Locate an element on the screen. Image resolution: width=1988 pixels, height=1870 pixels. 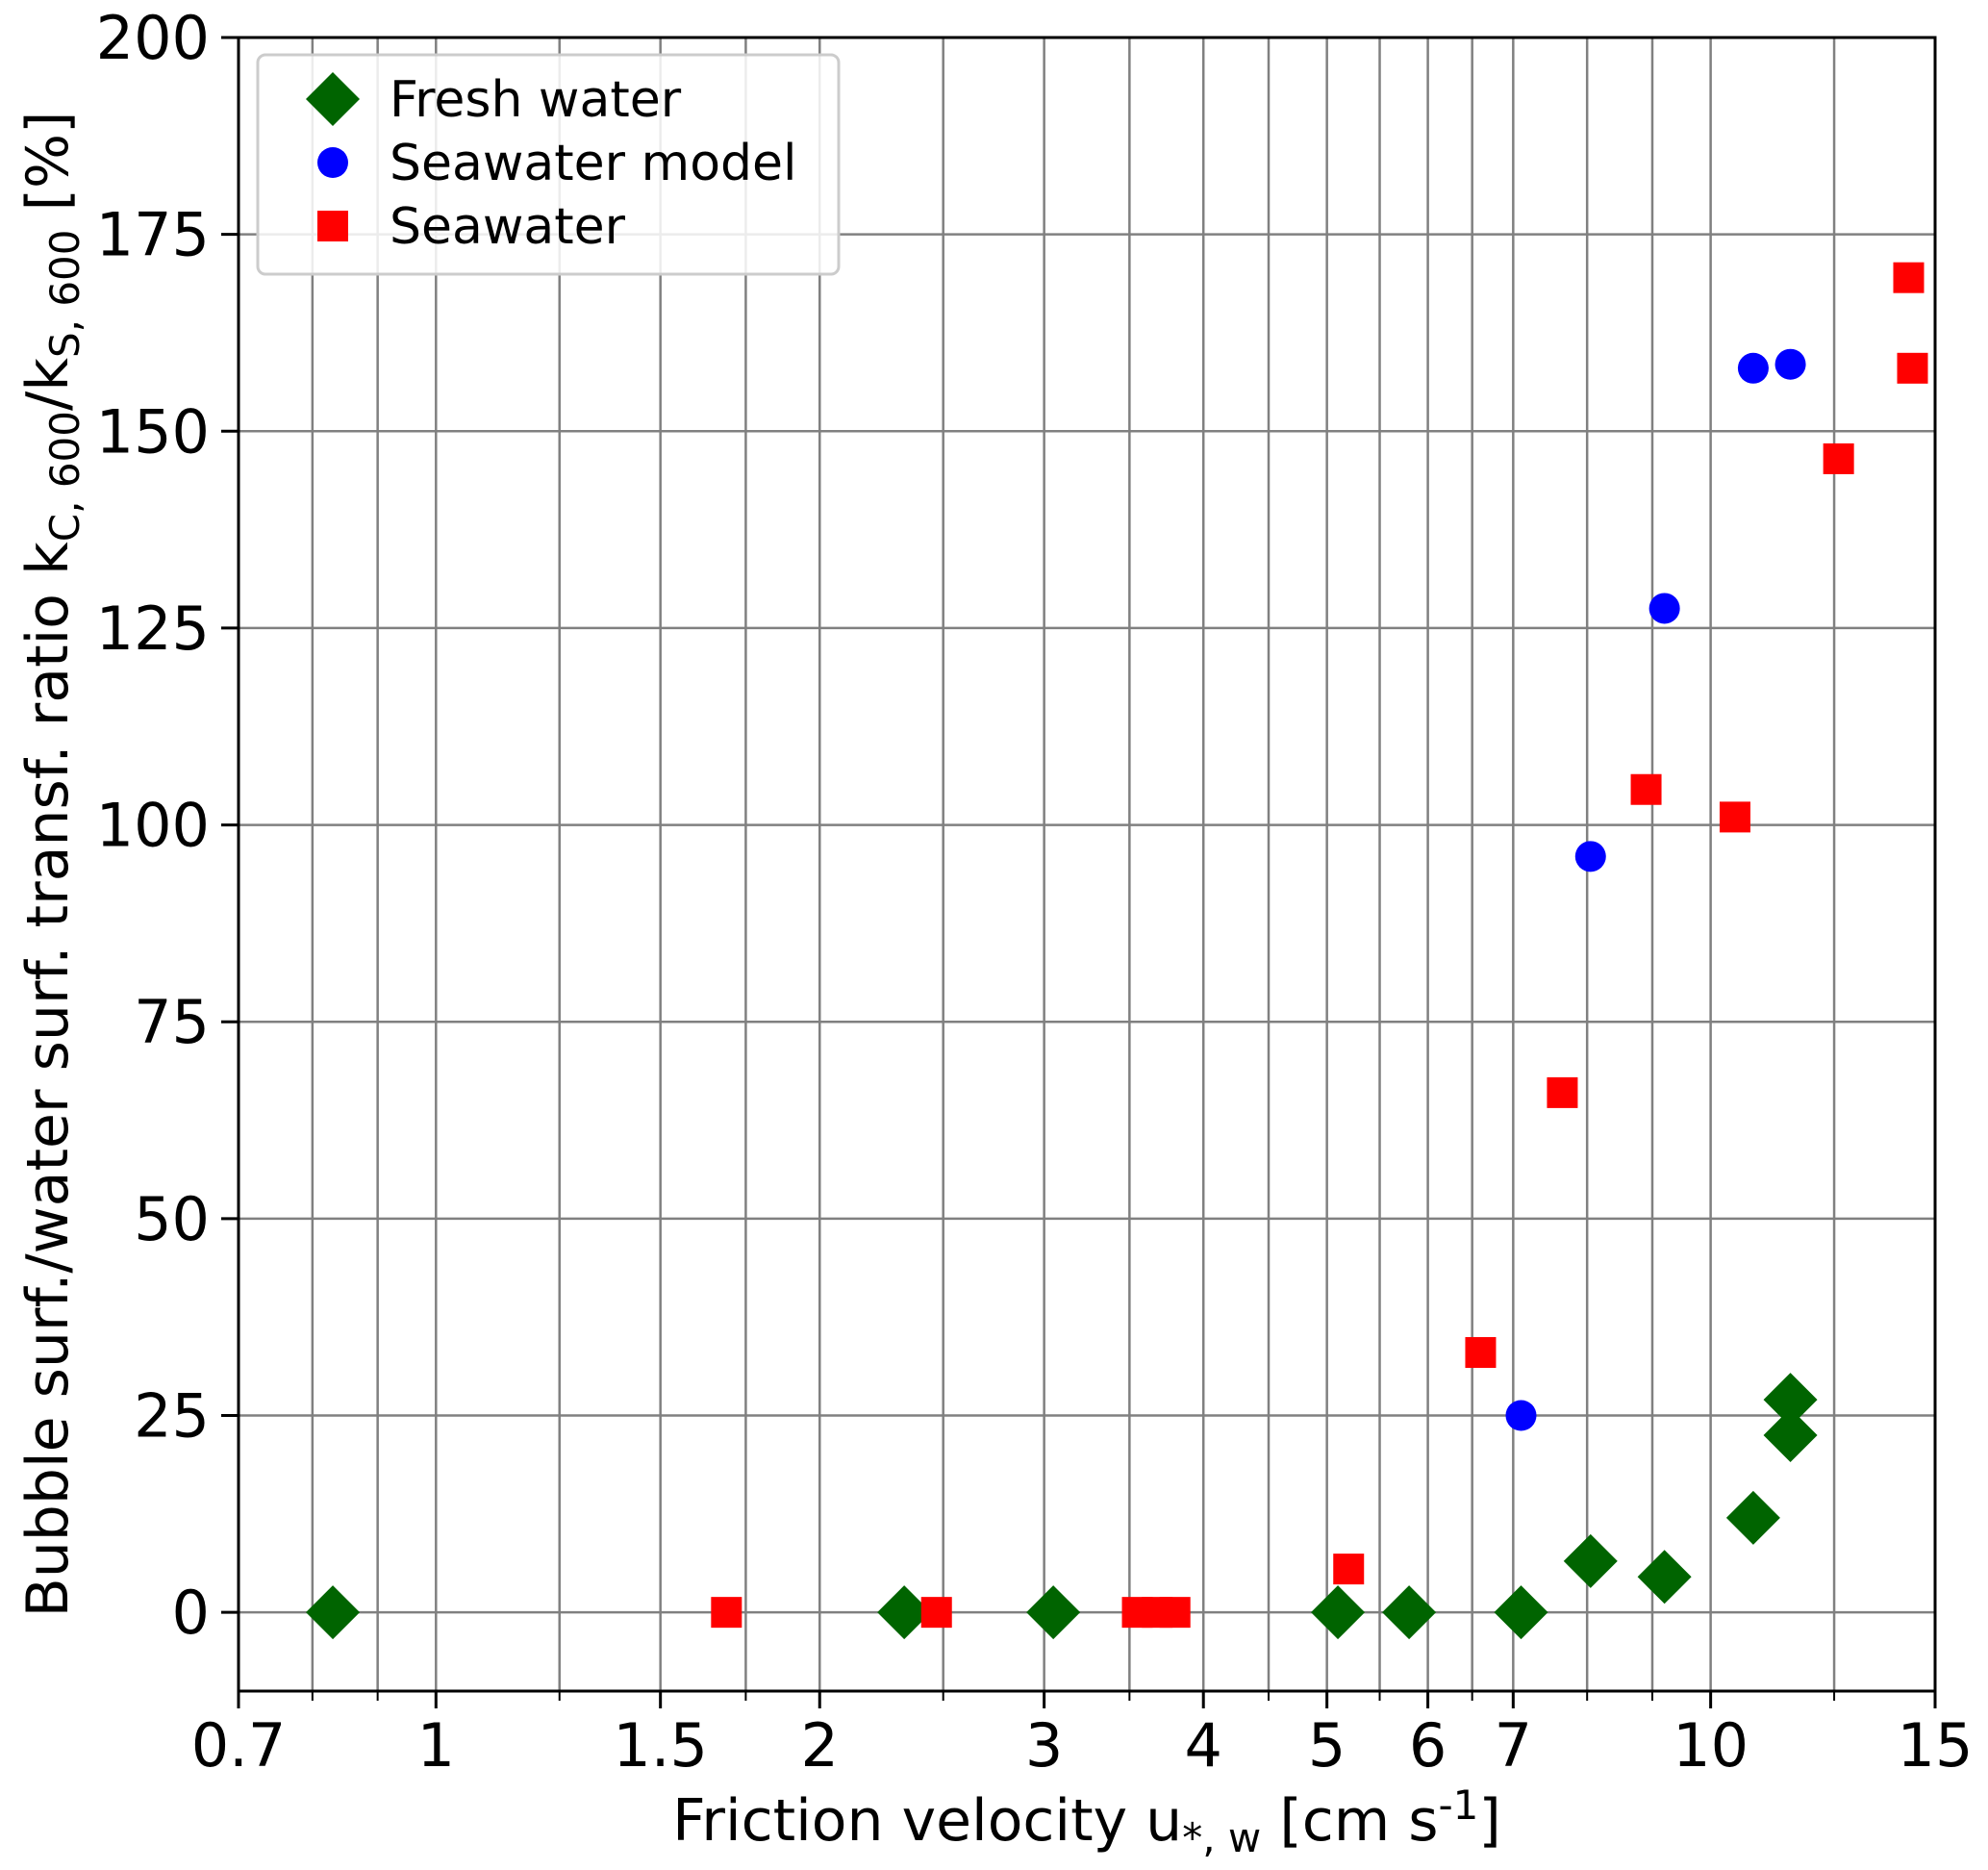
legend-box is located at coordinates (548, 164).